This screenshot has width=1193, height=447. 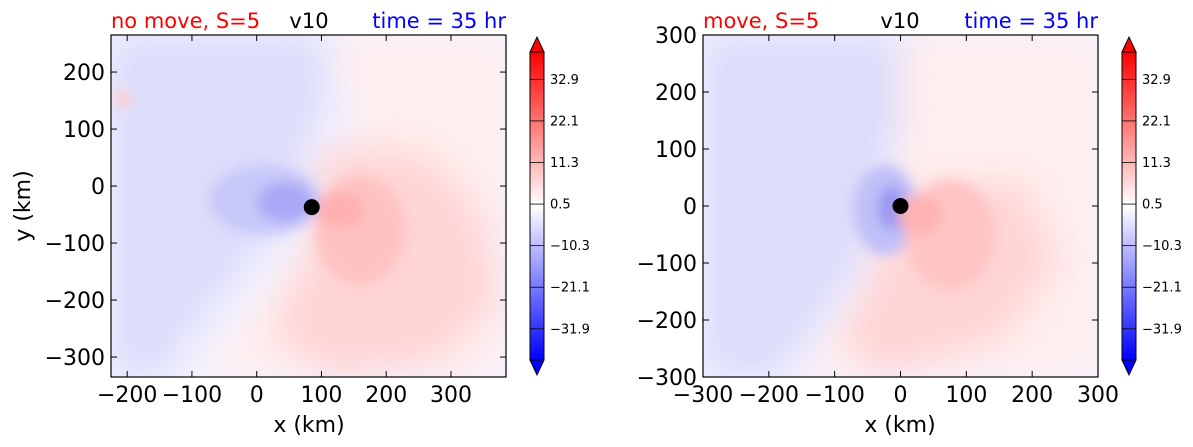 I want to click on panel-1-x-tick-label: −100, so click(x=192, y=395).